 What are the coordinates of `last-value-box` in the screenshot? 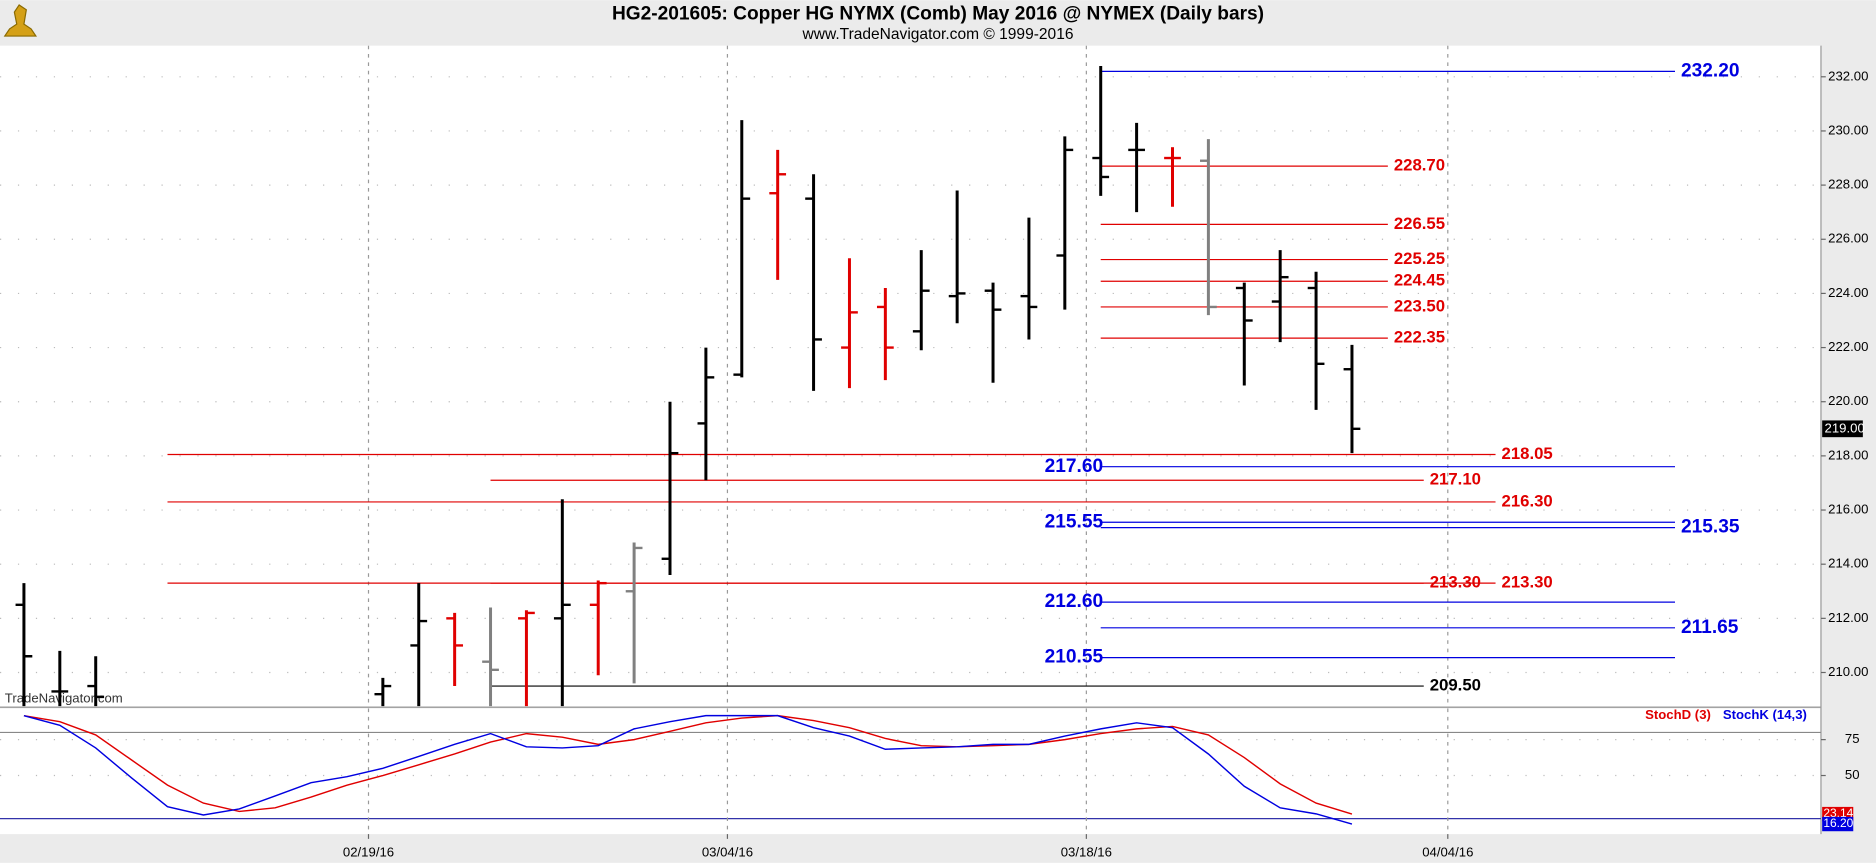 It's located at (1838, 824).